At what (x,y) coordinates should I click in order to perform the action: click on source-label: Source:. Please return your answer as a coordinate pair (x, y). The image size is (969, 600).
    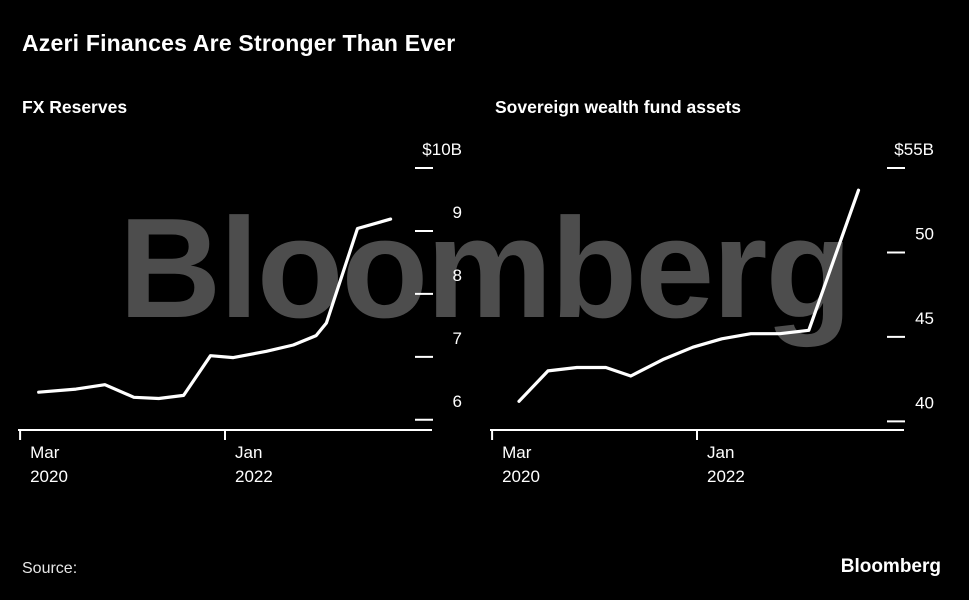
    Looking at the image, I should click on (50, 568).